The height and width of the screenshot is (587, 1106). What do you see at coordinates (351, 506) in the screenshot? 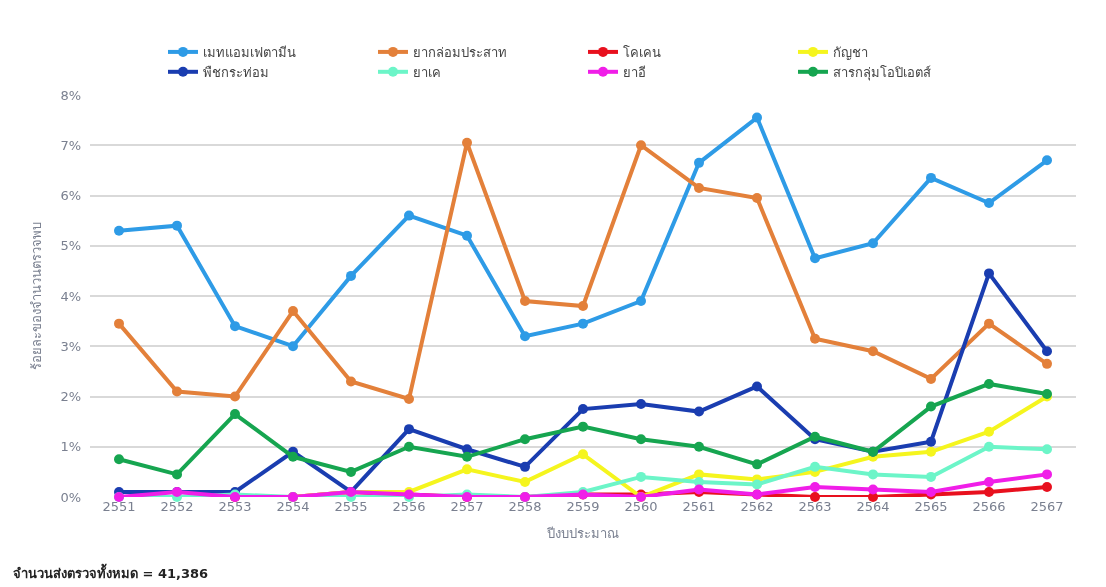
I see `x-tick-label: 2555` at bounding box center [351, 506].